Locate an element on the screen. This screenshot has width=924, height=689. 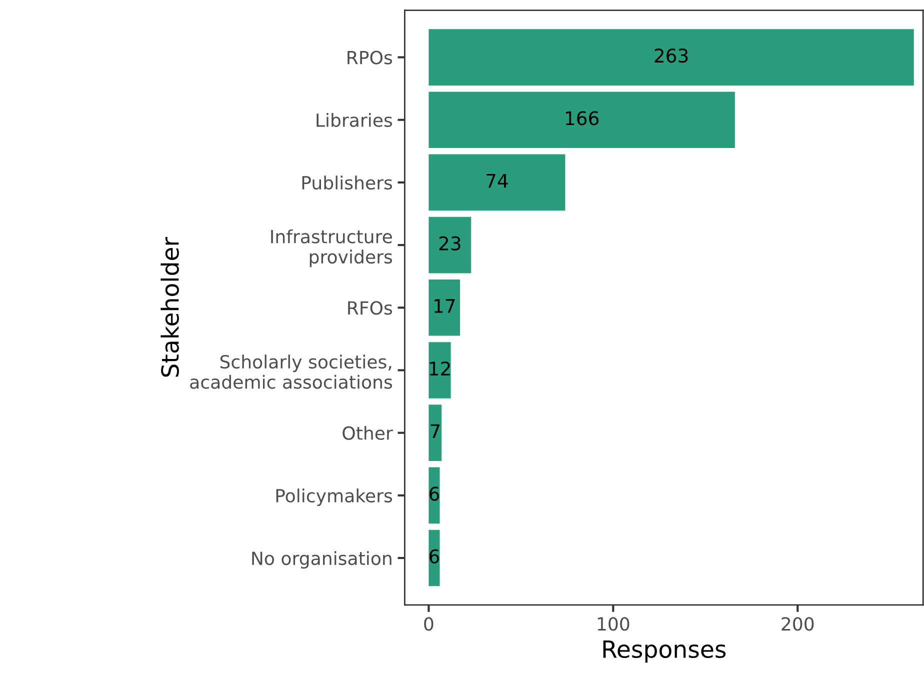
y-tick-label: Infrastructure providers is located at coordinates (331, 248).